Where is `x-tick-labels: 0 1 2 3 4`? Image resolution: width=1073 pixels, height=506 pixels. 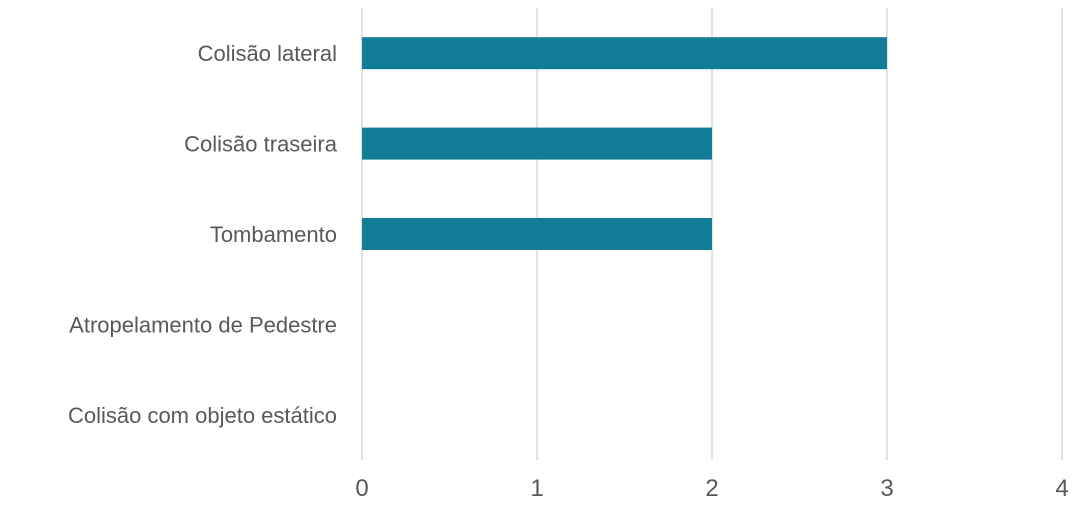 x-tick-labels: 0 1 2 3 4 is located at coordinates (711, 488).